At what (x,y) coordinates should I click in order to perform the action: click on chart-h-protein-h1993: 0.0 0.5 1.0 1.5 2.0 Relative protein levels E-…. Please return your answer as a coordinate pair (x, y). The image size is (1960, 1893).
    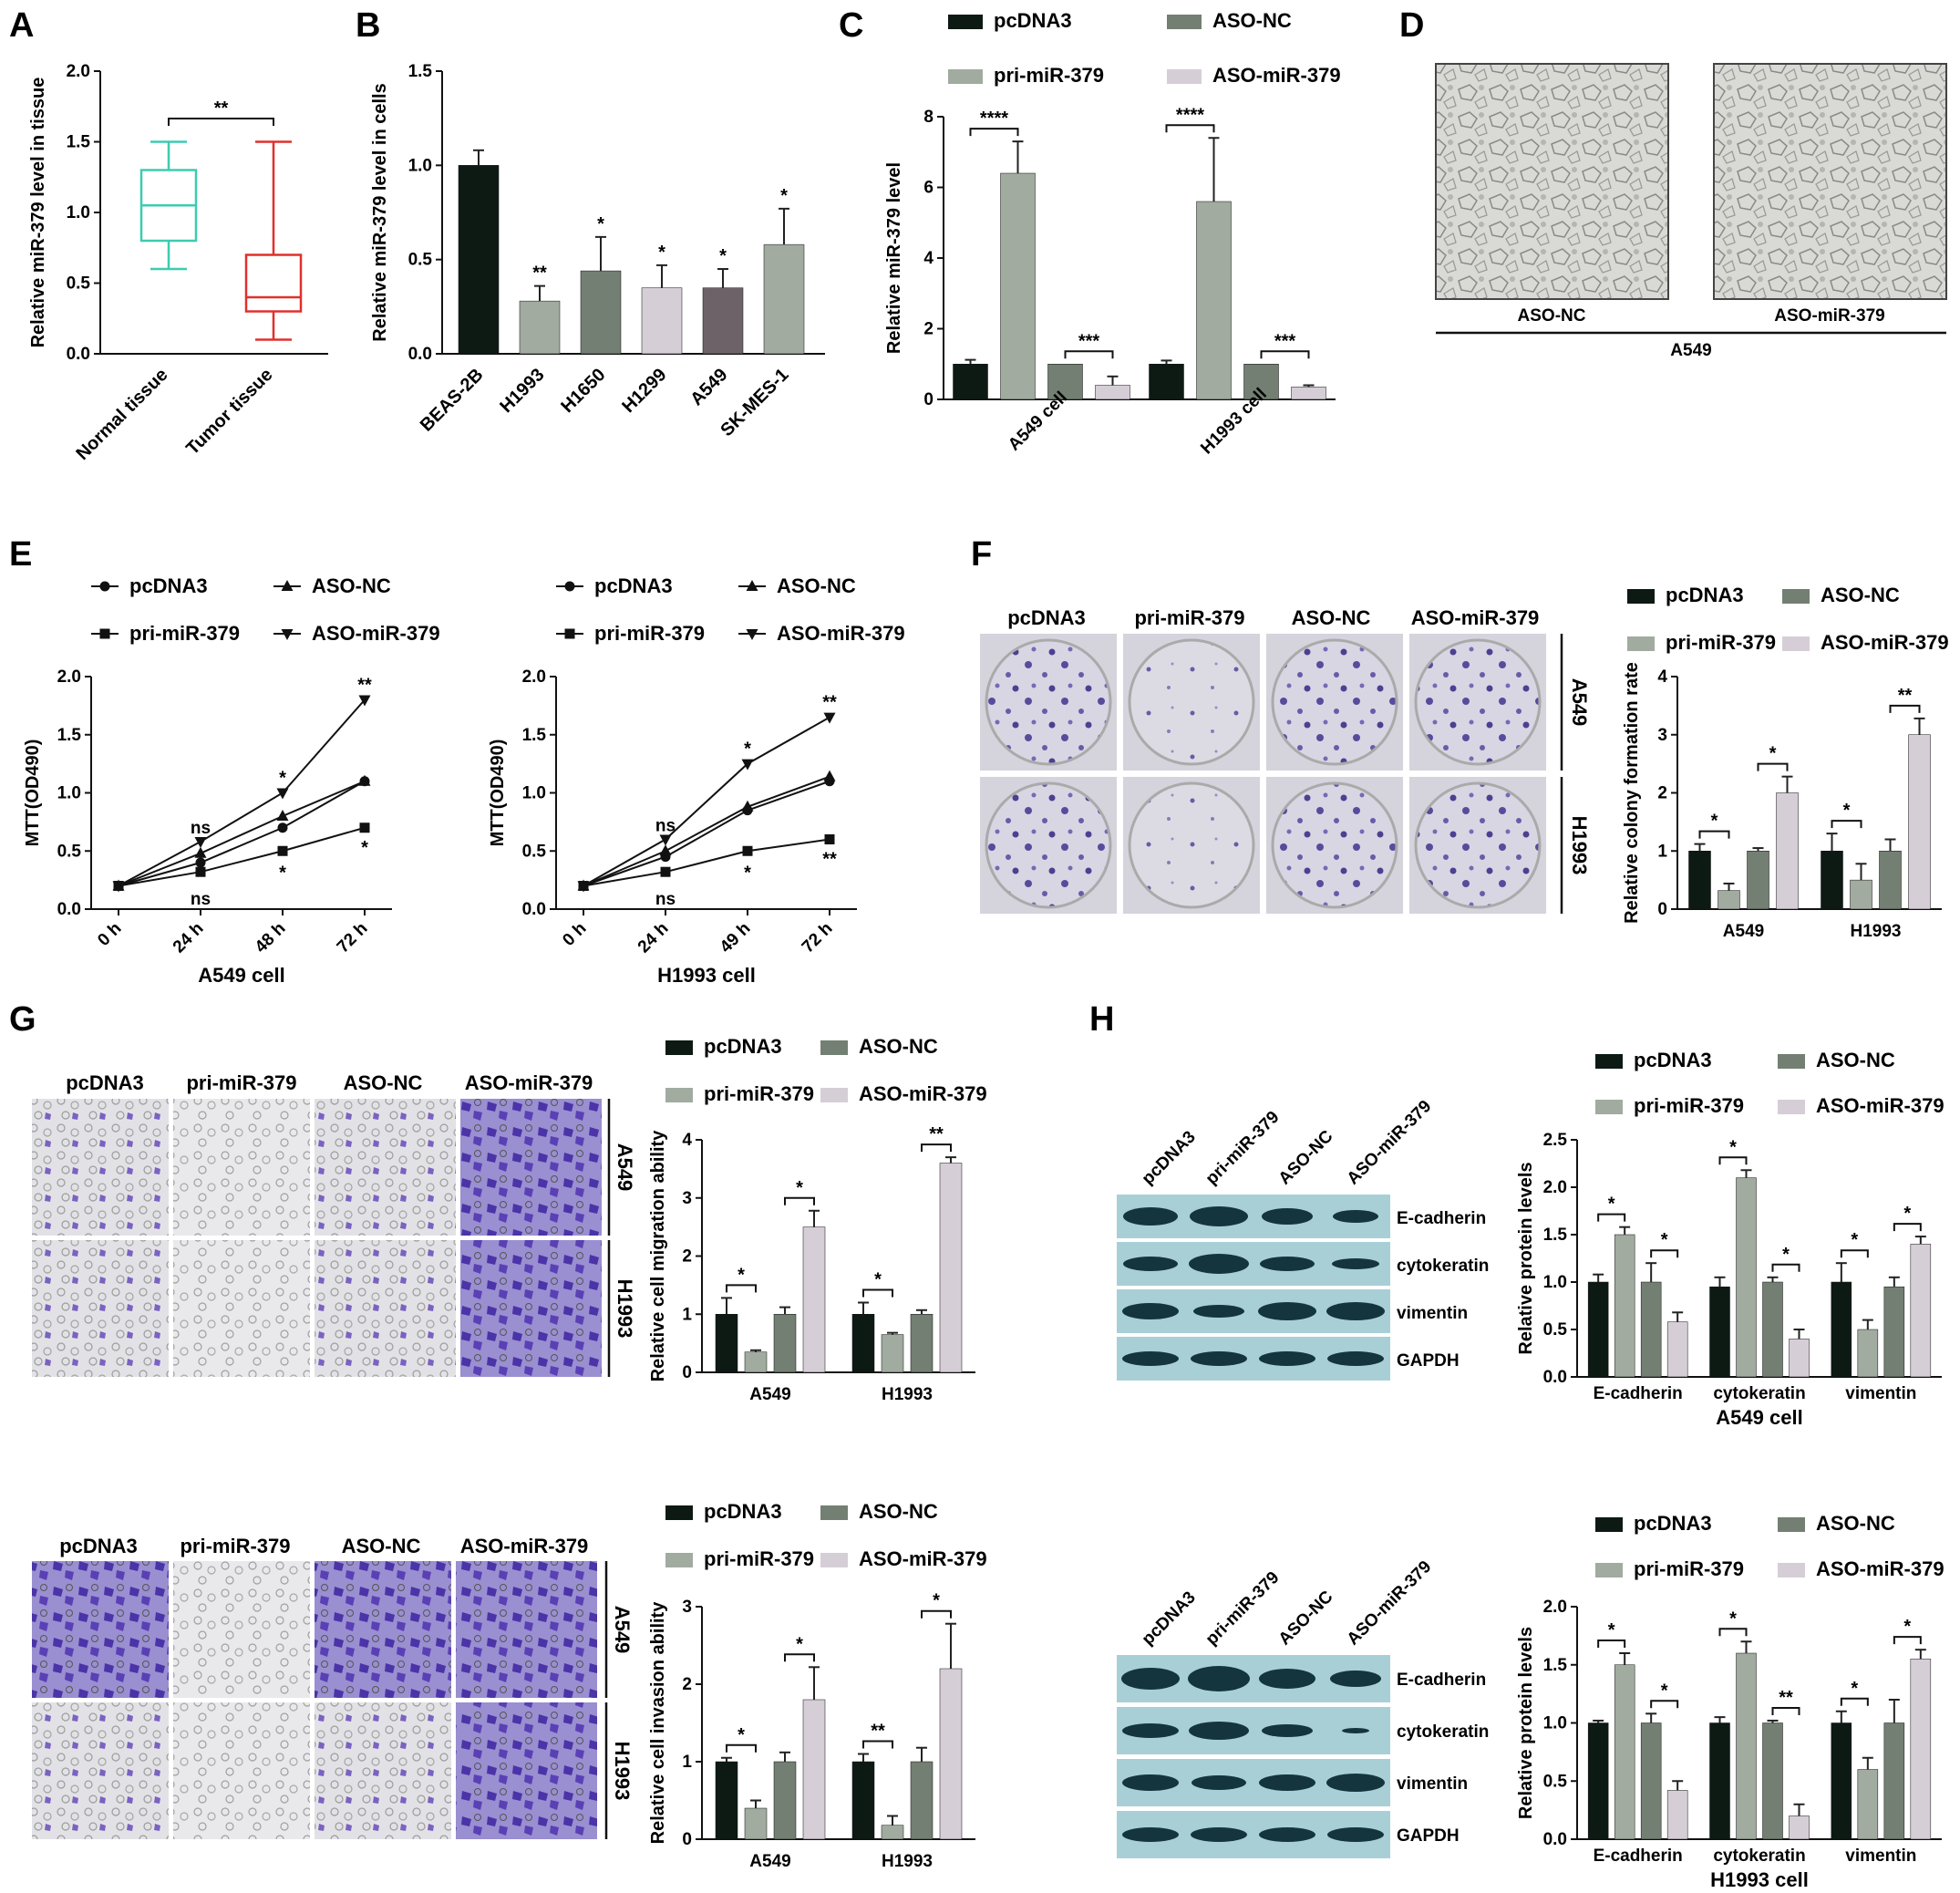
    Looking at the image, I should click on (1730, 1701).